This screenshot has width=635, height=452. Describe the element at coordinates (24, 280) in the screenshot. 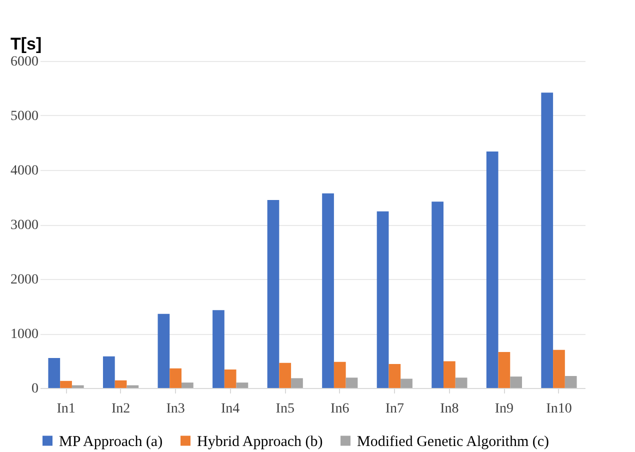

I see `y-tick-label: 2000` at that location.